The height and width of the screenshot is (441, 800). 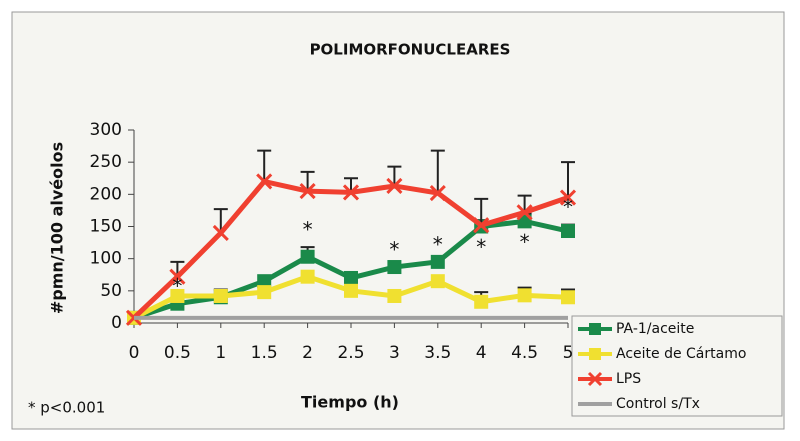 What do you see at coordinates (106, 259) in the screenshot?
I see `y-tick-label: 100` at bounding box center [106, 259].